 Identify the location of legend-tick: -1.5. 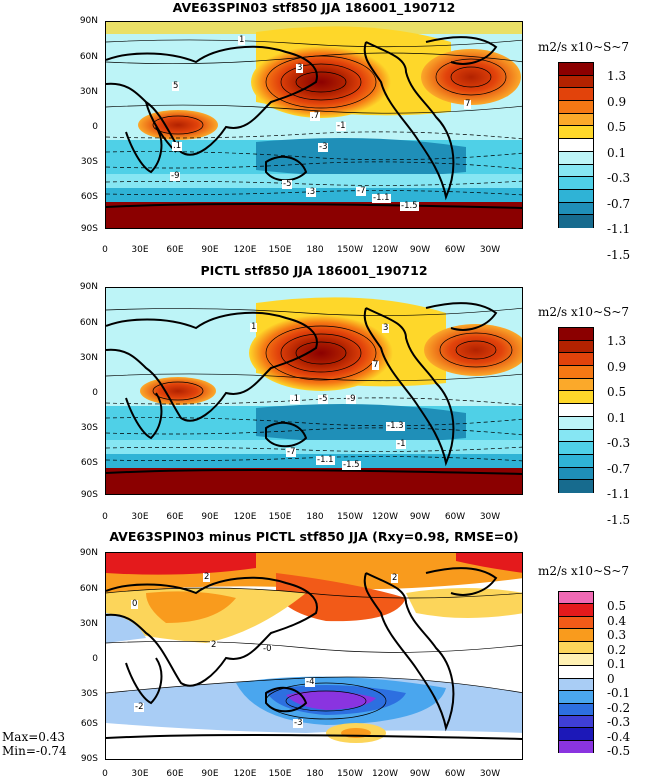
(619, 520).